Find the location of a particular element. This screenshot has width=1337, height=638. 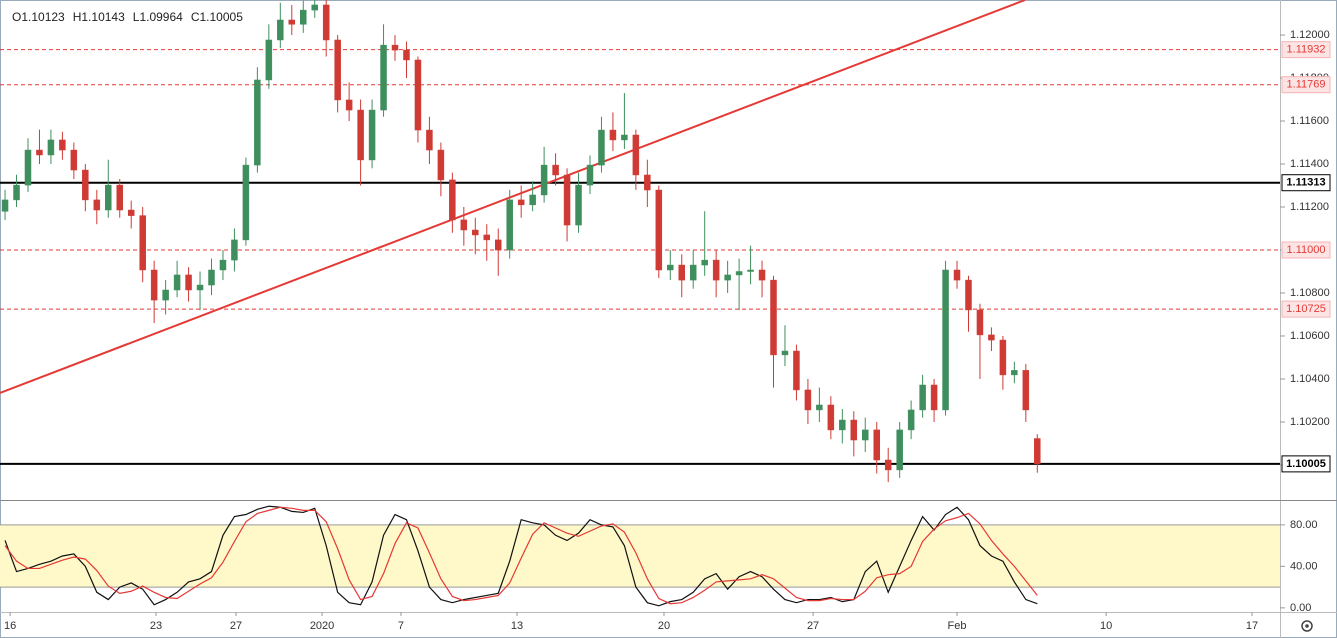

y-tick-label: 1.11400 is located at coordinates (1309, 164).